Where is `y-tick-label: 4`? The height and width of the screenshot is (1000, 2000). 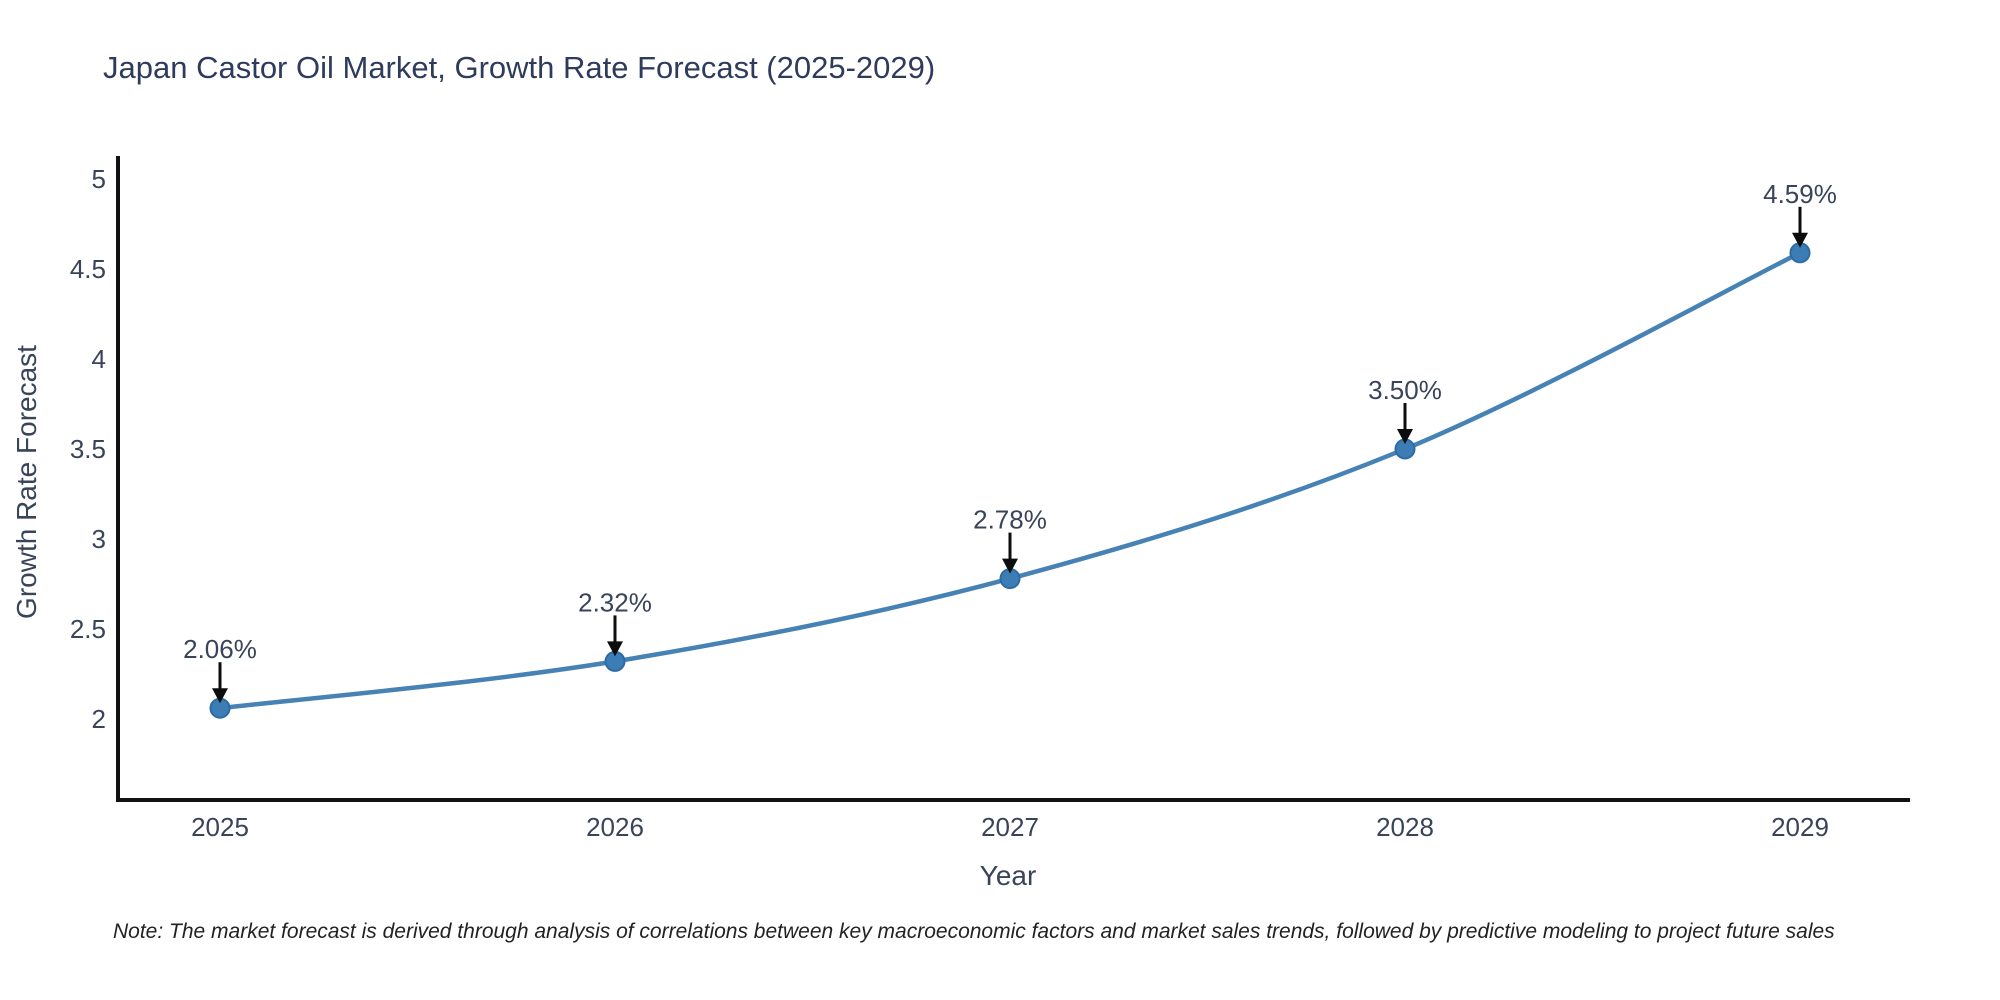
y-tick-label: 4 is located at coordinates (99, 359).